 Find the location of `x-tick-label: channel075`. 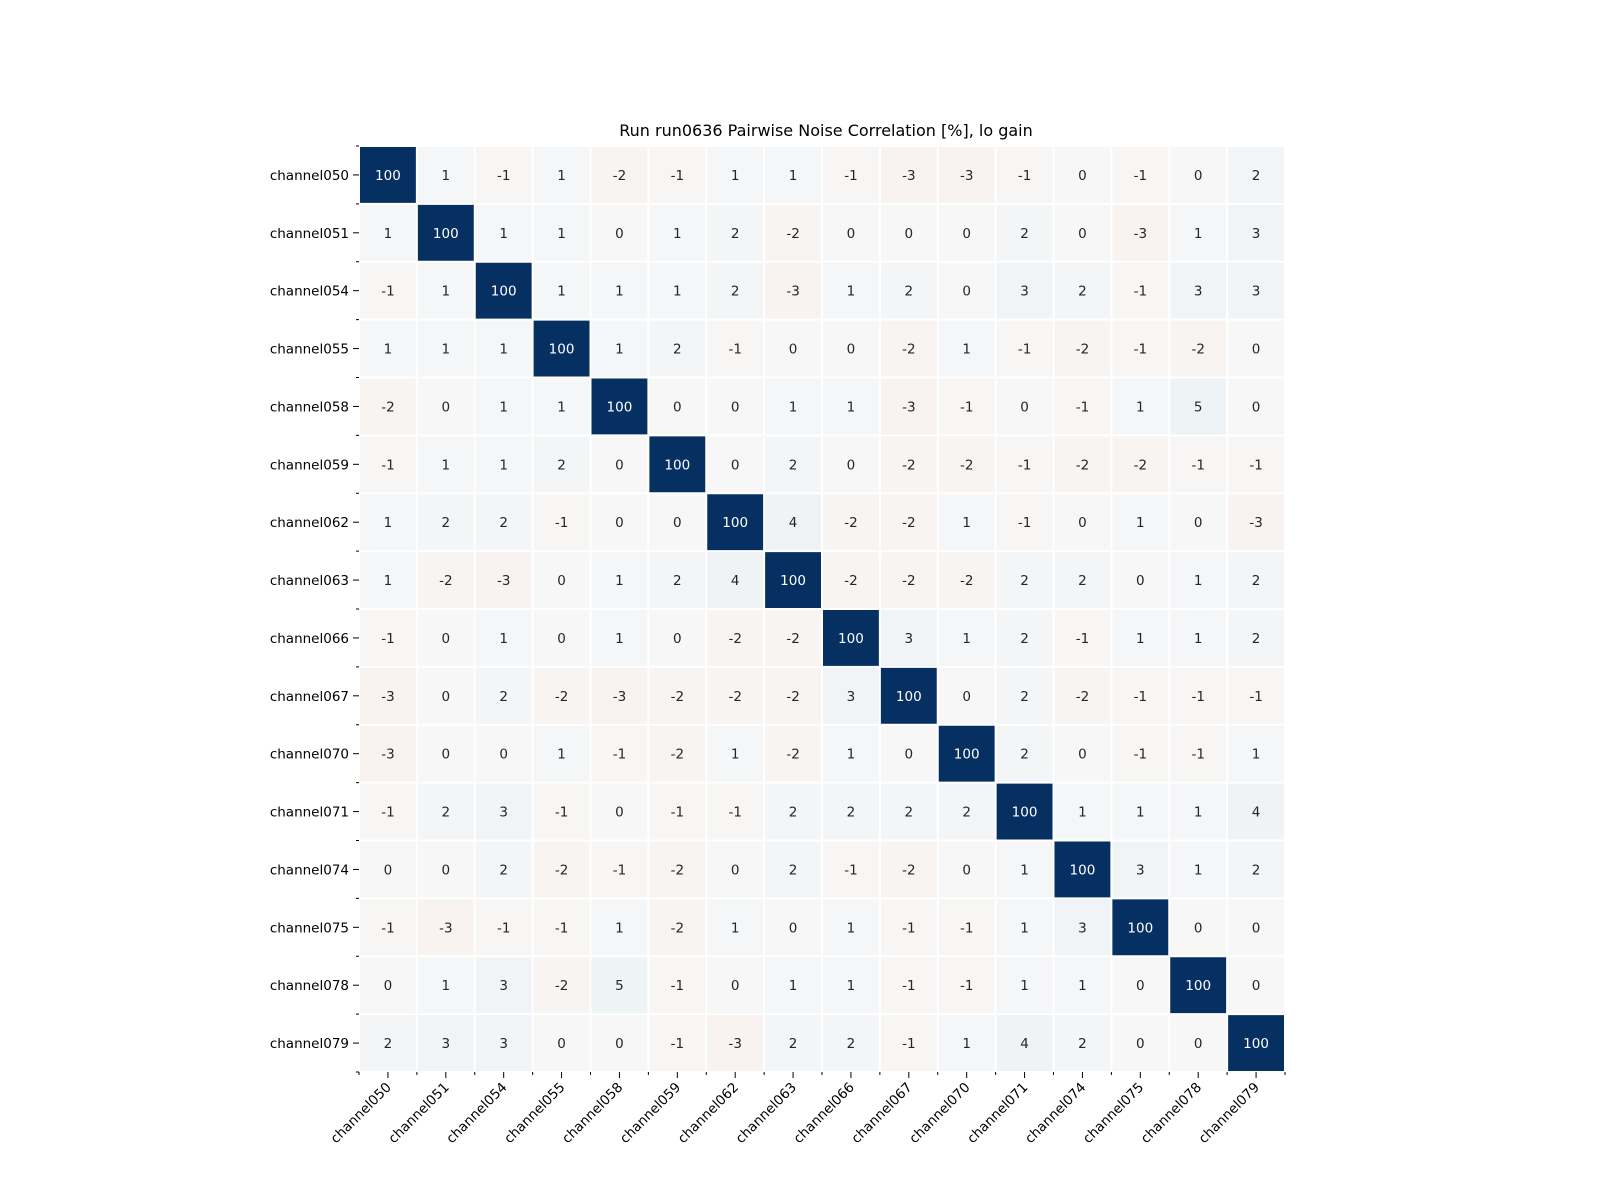

x-tick-label: channel075 is located at coordinates (1113, 1113).